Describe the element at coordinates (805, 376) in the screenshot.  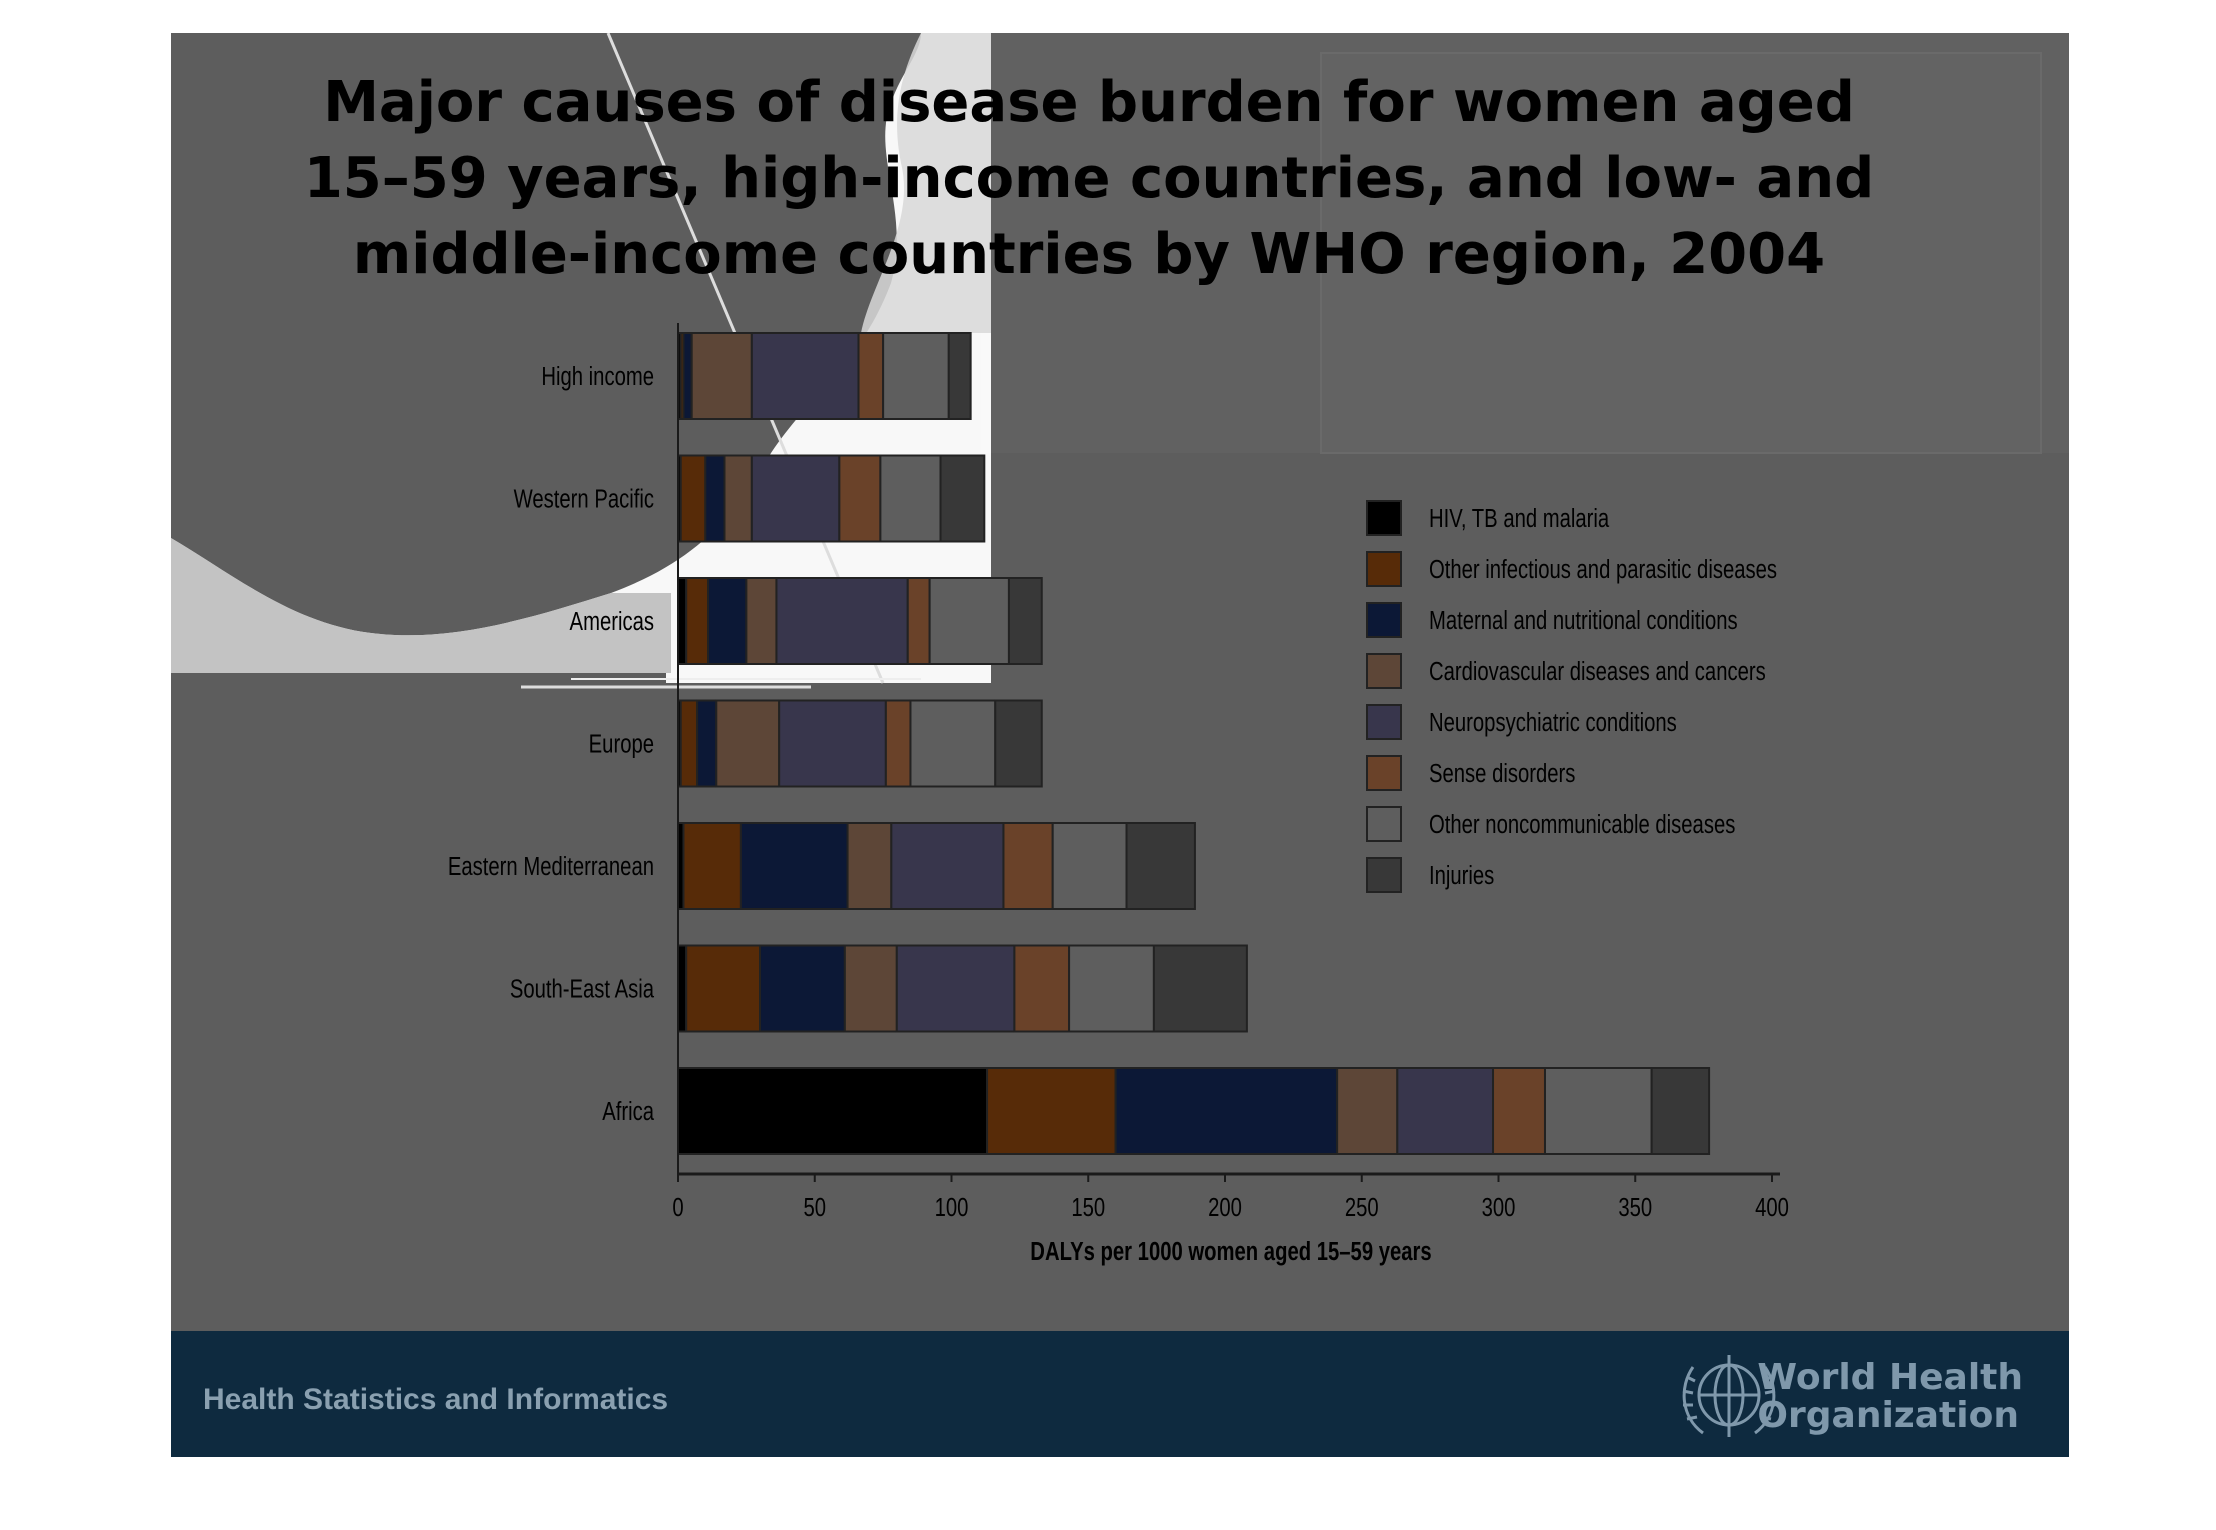
I see `bar-high-income-neuropsychiatric-conditions` at that location.